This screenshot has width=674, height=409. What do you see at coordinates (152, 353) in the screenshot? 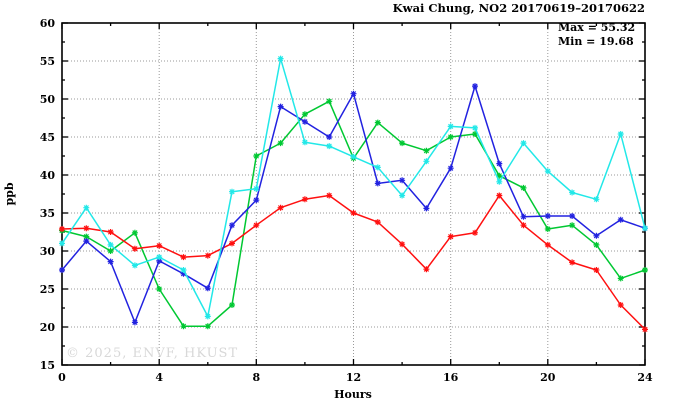
I see `watermark: © 2025, ENVF, HKUST` at bounding box center [152, 353].